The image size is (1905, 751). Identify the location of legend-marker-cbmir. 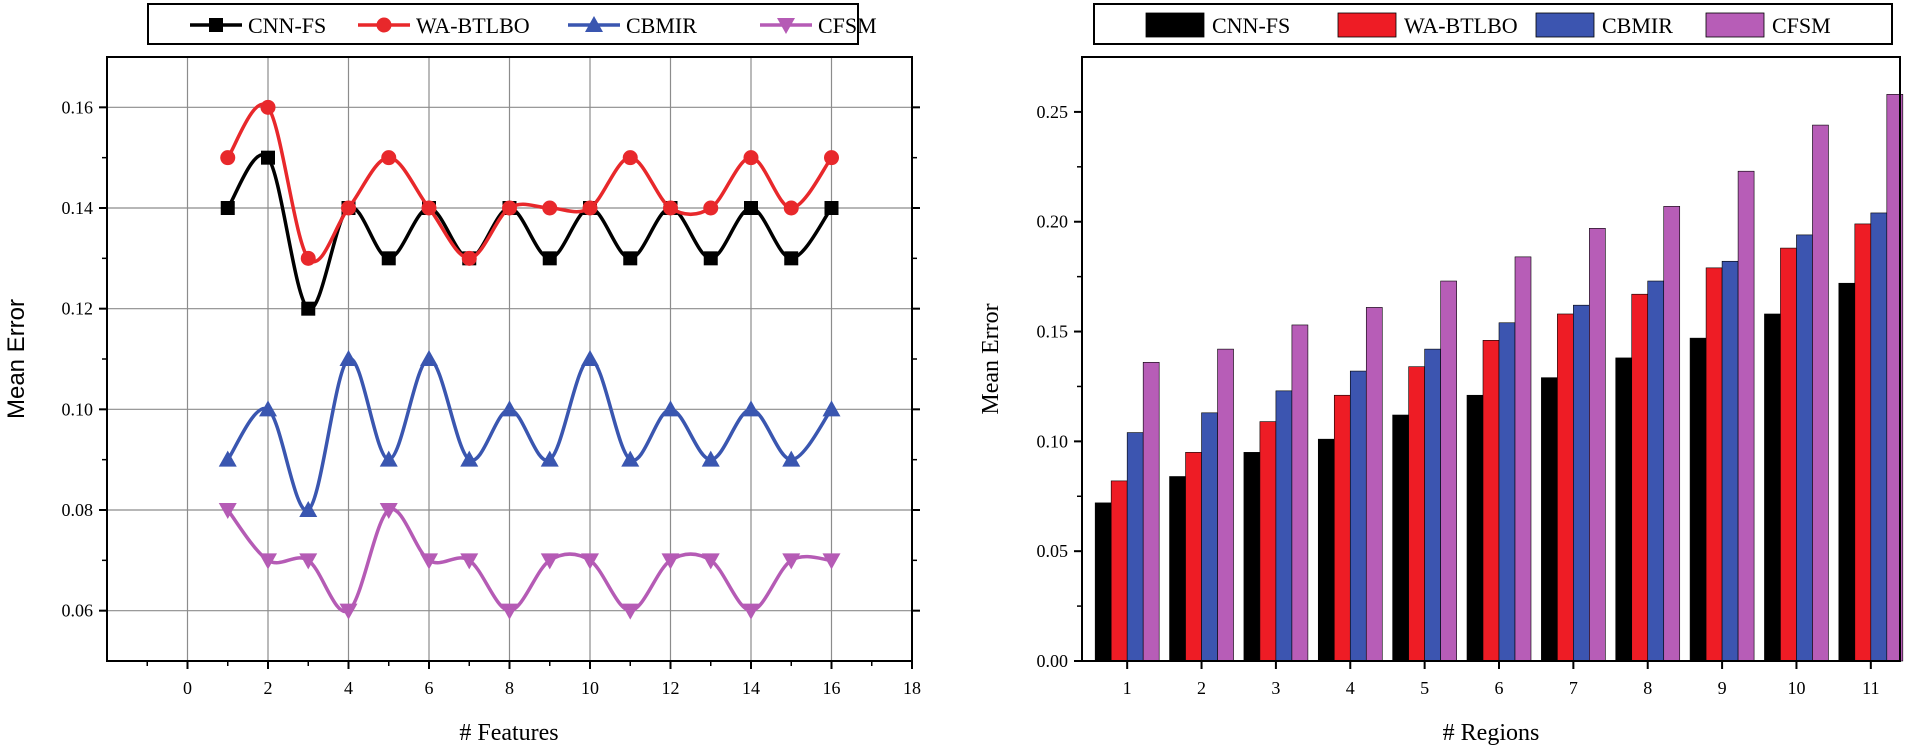
(594, 24).